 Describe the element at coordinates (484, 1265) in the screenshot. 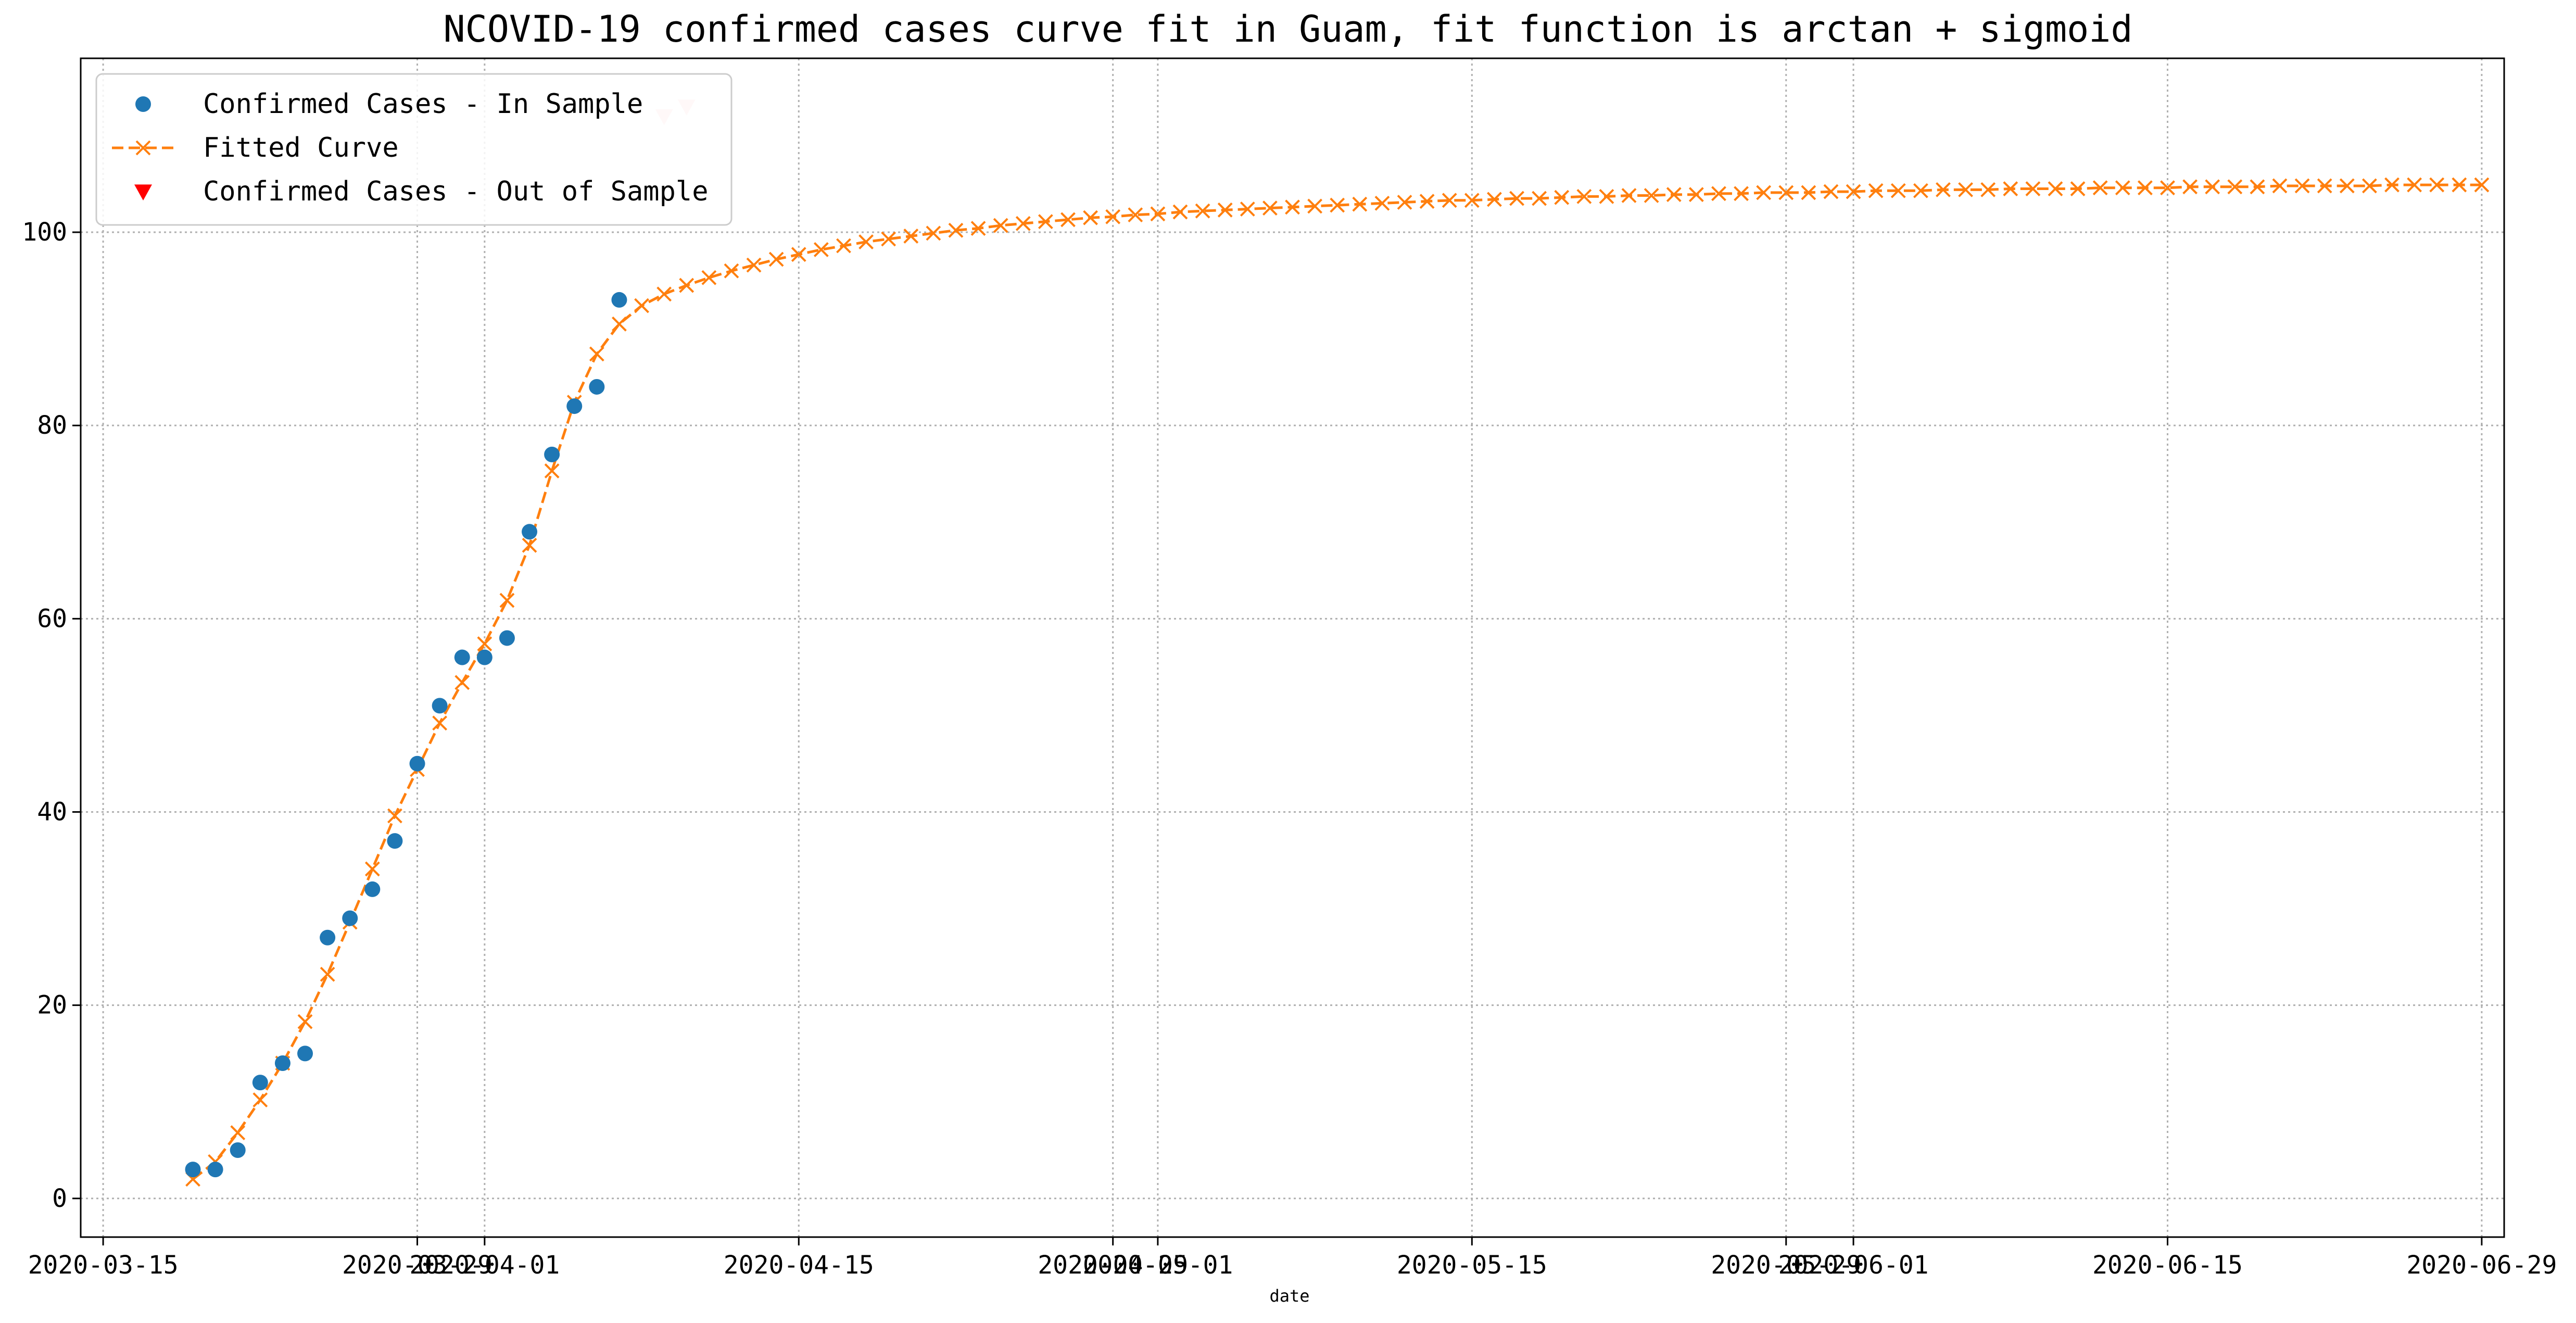

I see `x-tick-label: 2020-04-01` at that location.